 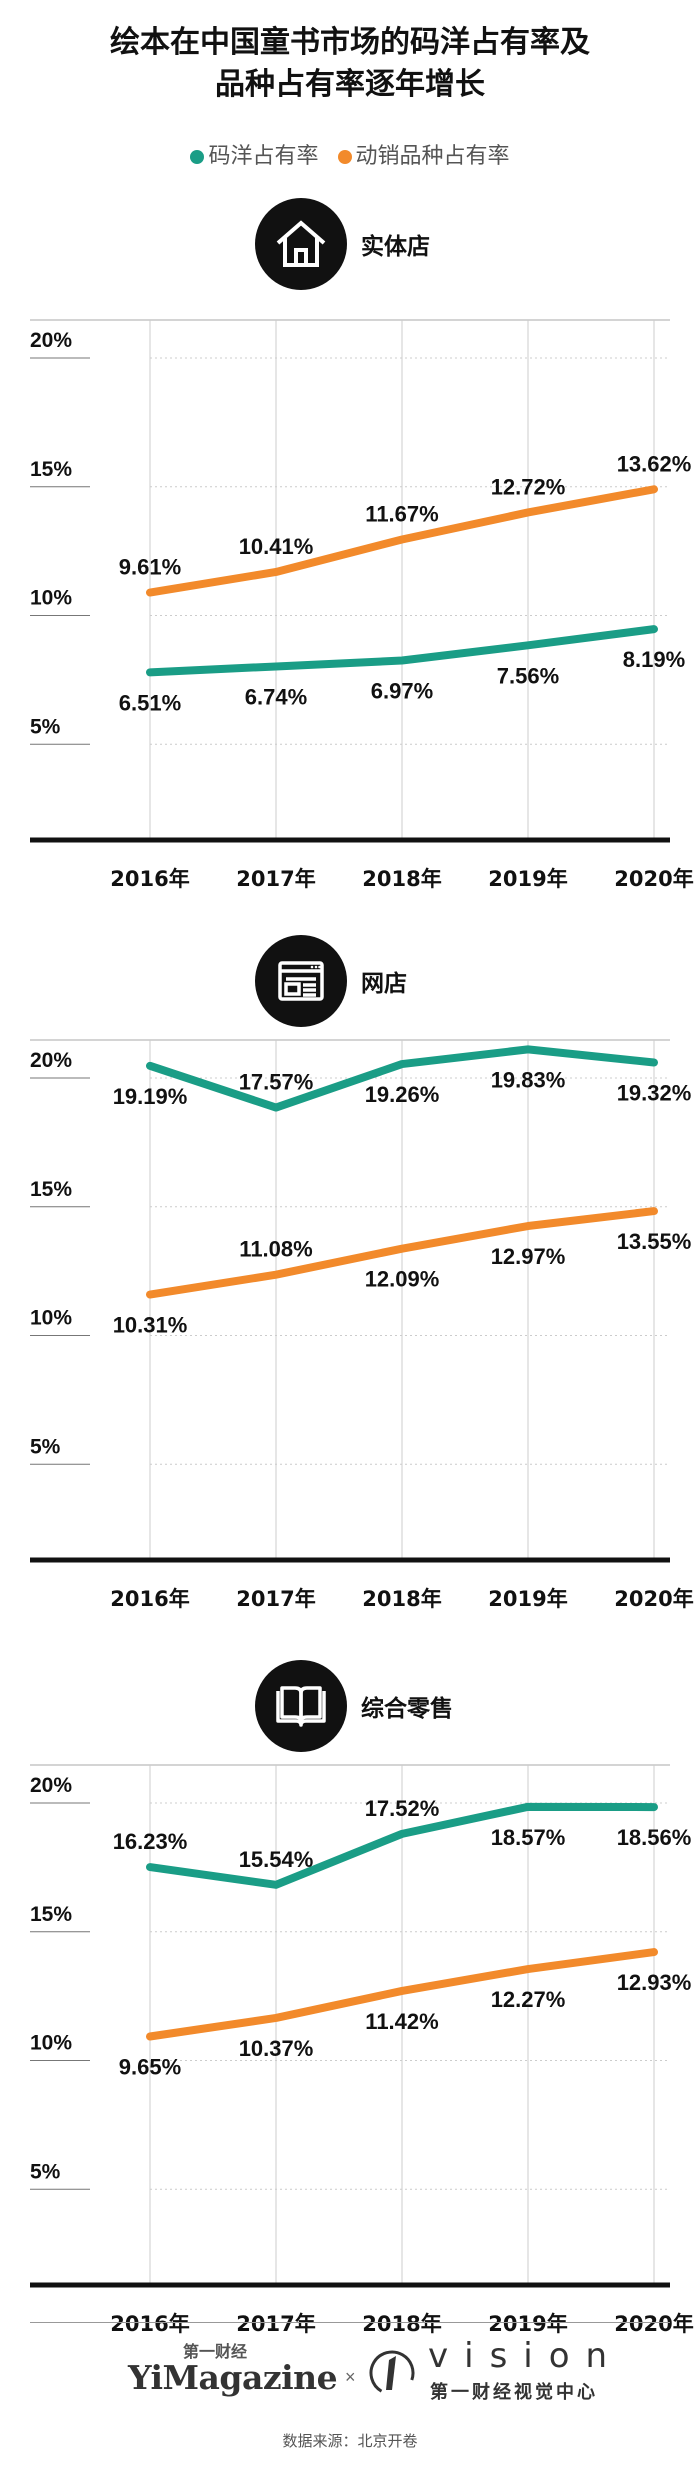 What do you see at coordinates (528, 675) in the screenshot?
I see `data-label: 7.56%` at bounding box center [528, 675].